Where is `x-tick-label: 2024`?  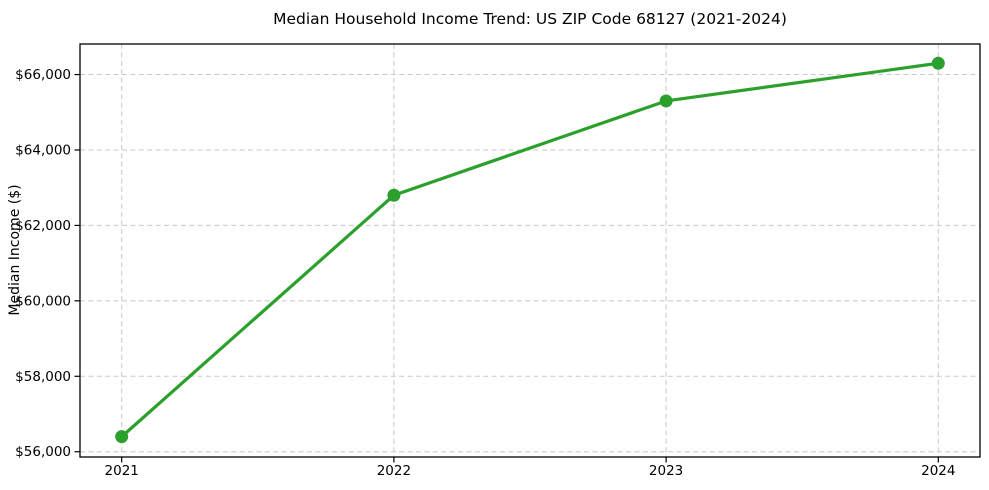 x-tick-label: 2024 is located at coordinates (938, 471).